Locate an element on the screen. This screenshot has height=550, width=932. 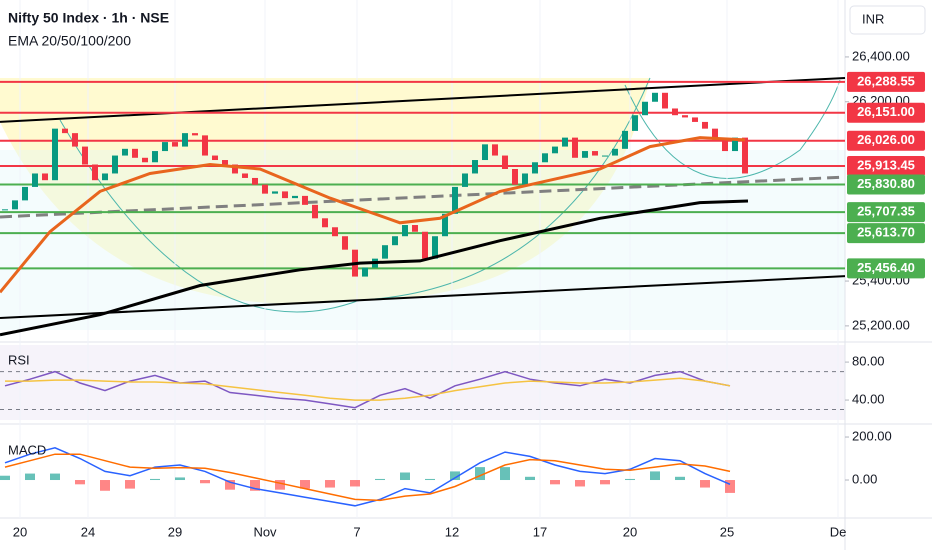
x-tick-label: 7 is located at coordinates (356, 531).